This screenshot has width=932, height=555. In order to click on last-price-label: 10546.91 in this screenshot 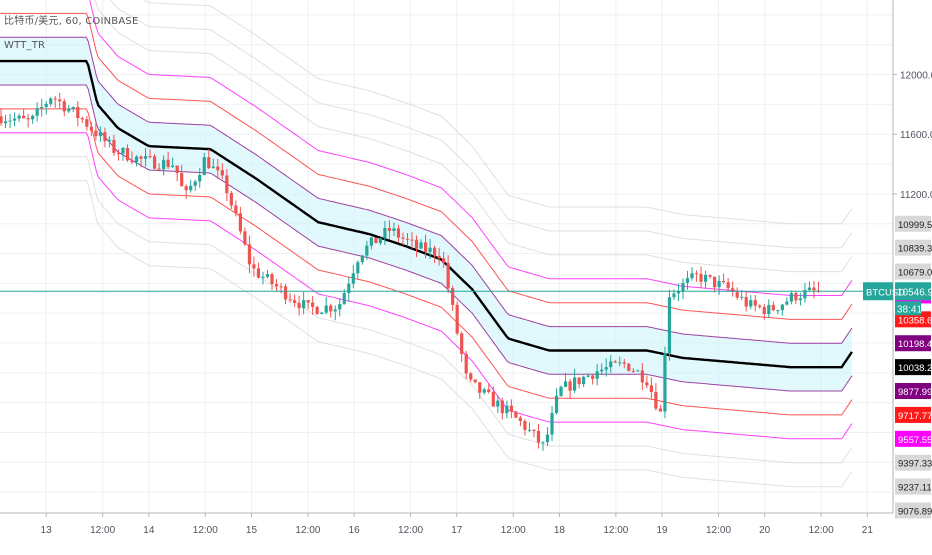, I will do `click(914, 292)`.